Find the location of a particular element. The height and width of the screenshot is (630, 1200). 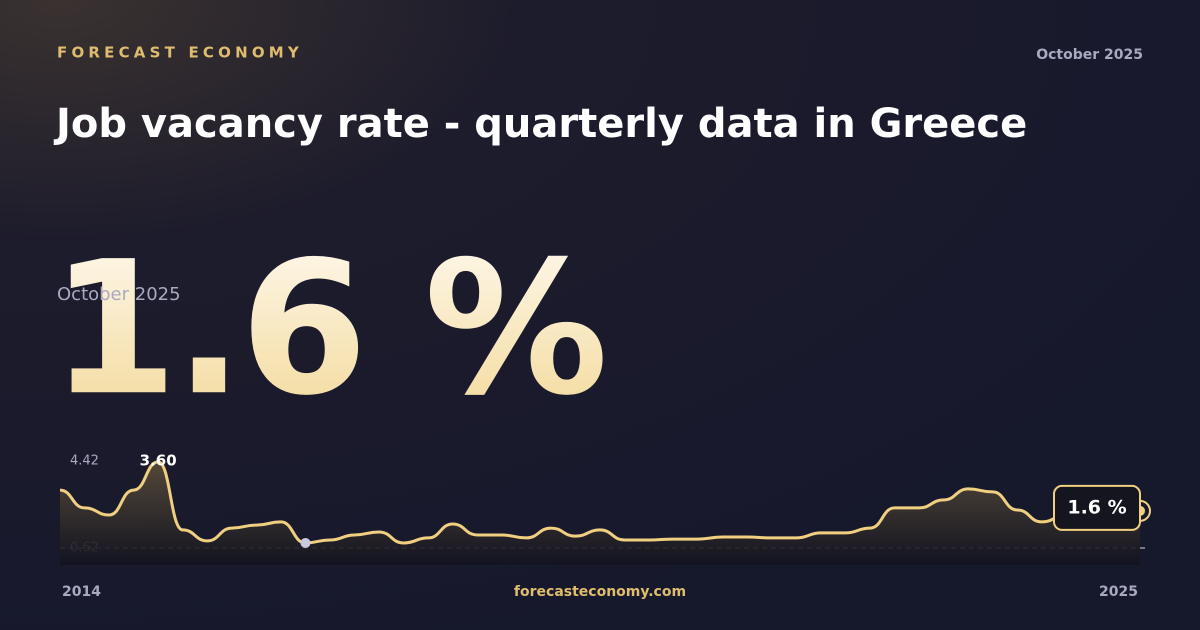

brand: FORECAST ECONOMY is located at coordinates (180, 53).